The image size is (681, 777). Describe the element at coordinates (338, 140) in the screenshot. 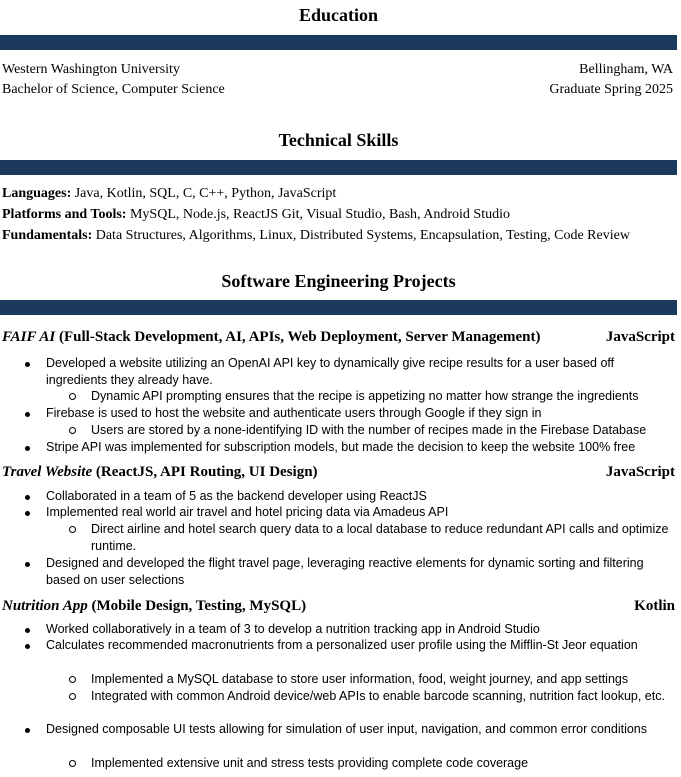

I see `skills-heading: Technical Skills` at that location.